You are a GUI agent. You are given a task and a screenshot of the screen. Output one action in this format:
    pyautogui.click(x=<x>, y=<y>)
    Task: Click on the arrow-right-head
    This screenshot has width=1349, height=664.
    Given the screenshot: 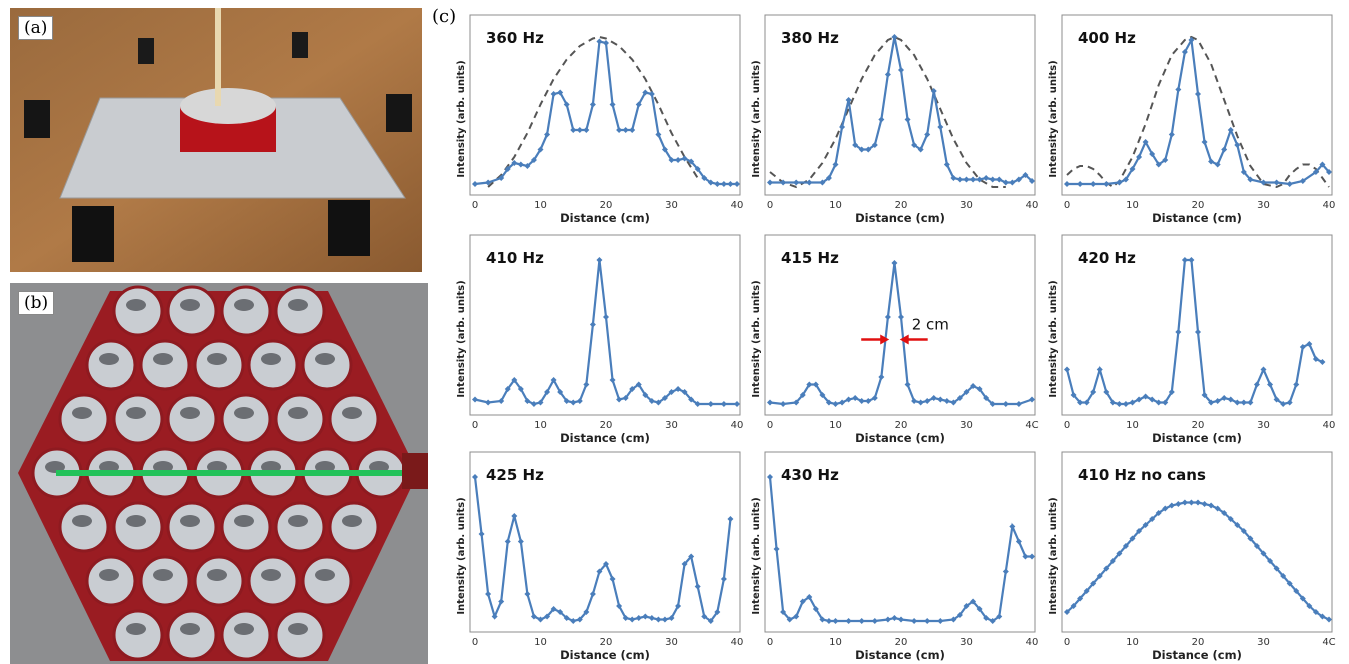 What is the action you would take?
    pyautogui.click(x=904, y=339)
    